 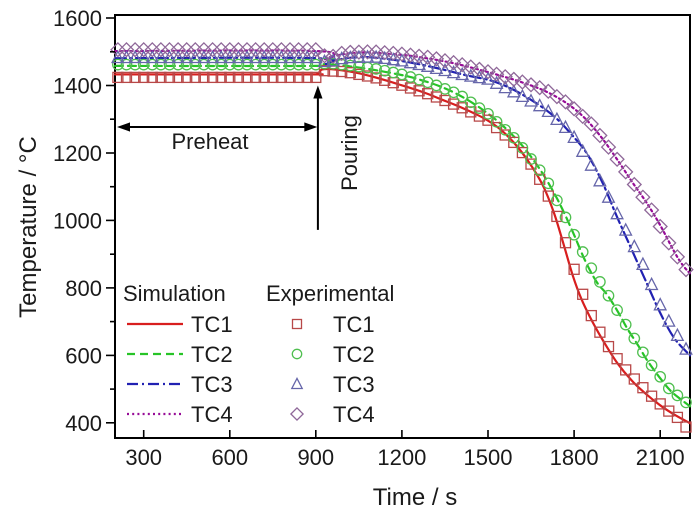 What do you see at coordinates (220, 157) in the screenshot?
I see `annotation-arrows` at bounding box center [220, 157].